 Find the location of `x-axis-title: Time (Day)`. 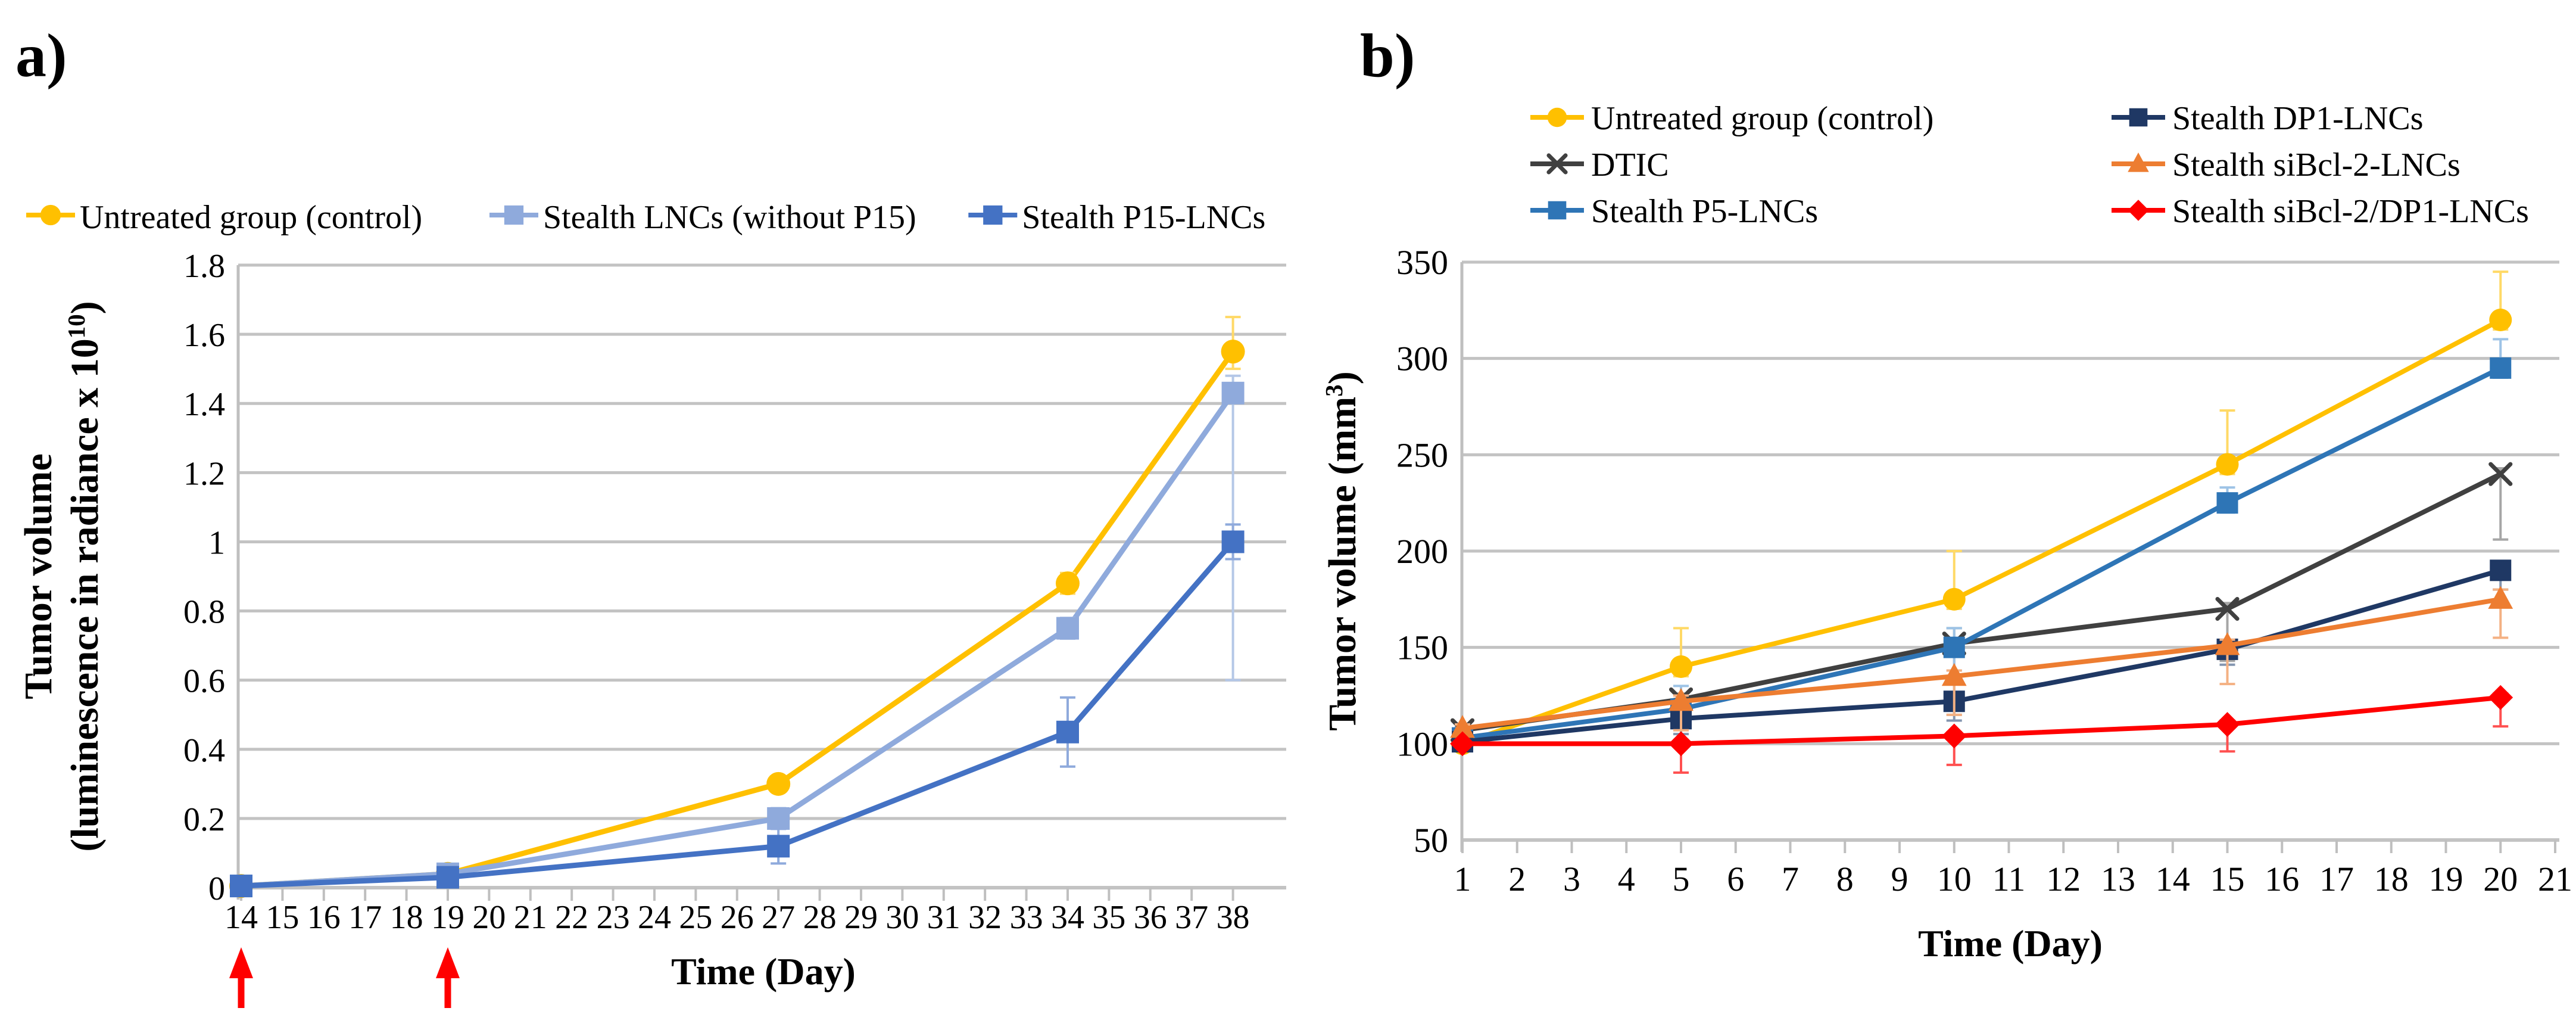

x-axis-title: Time (Day) is located at coordinates (763, 971).